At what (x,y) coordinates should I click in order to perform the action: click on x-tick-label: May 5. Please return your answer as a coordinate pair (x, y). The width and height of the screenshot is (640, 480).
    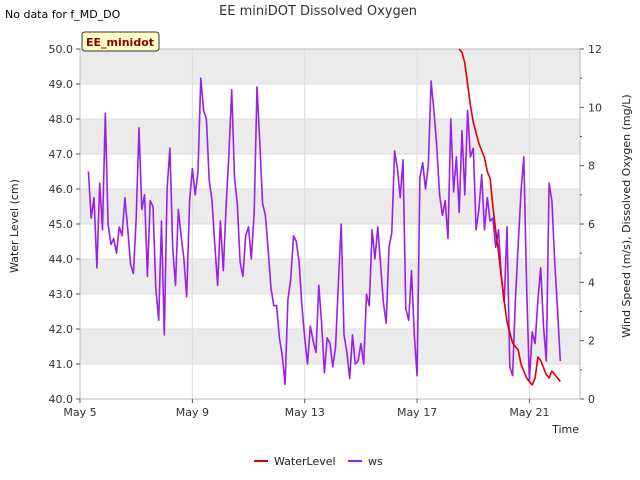
    Looking at the image, I should click on (79, 412).